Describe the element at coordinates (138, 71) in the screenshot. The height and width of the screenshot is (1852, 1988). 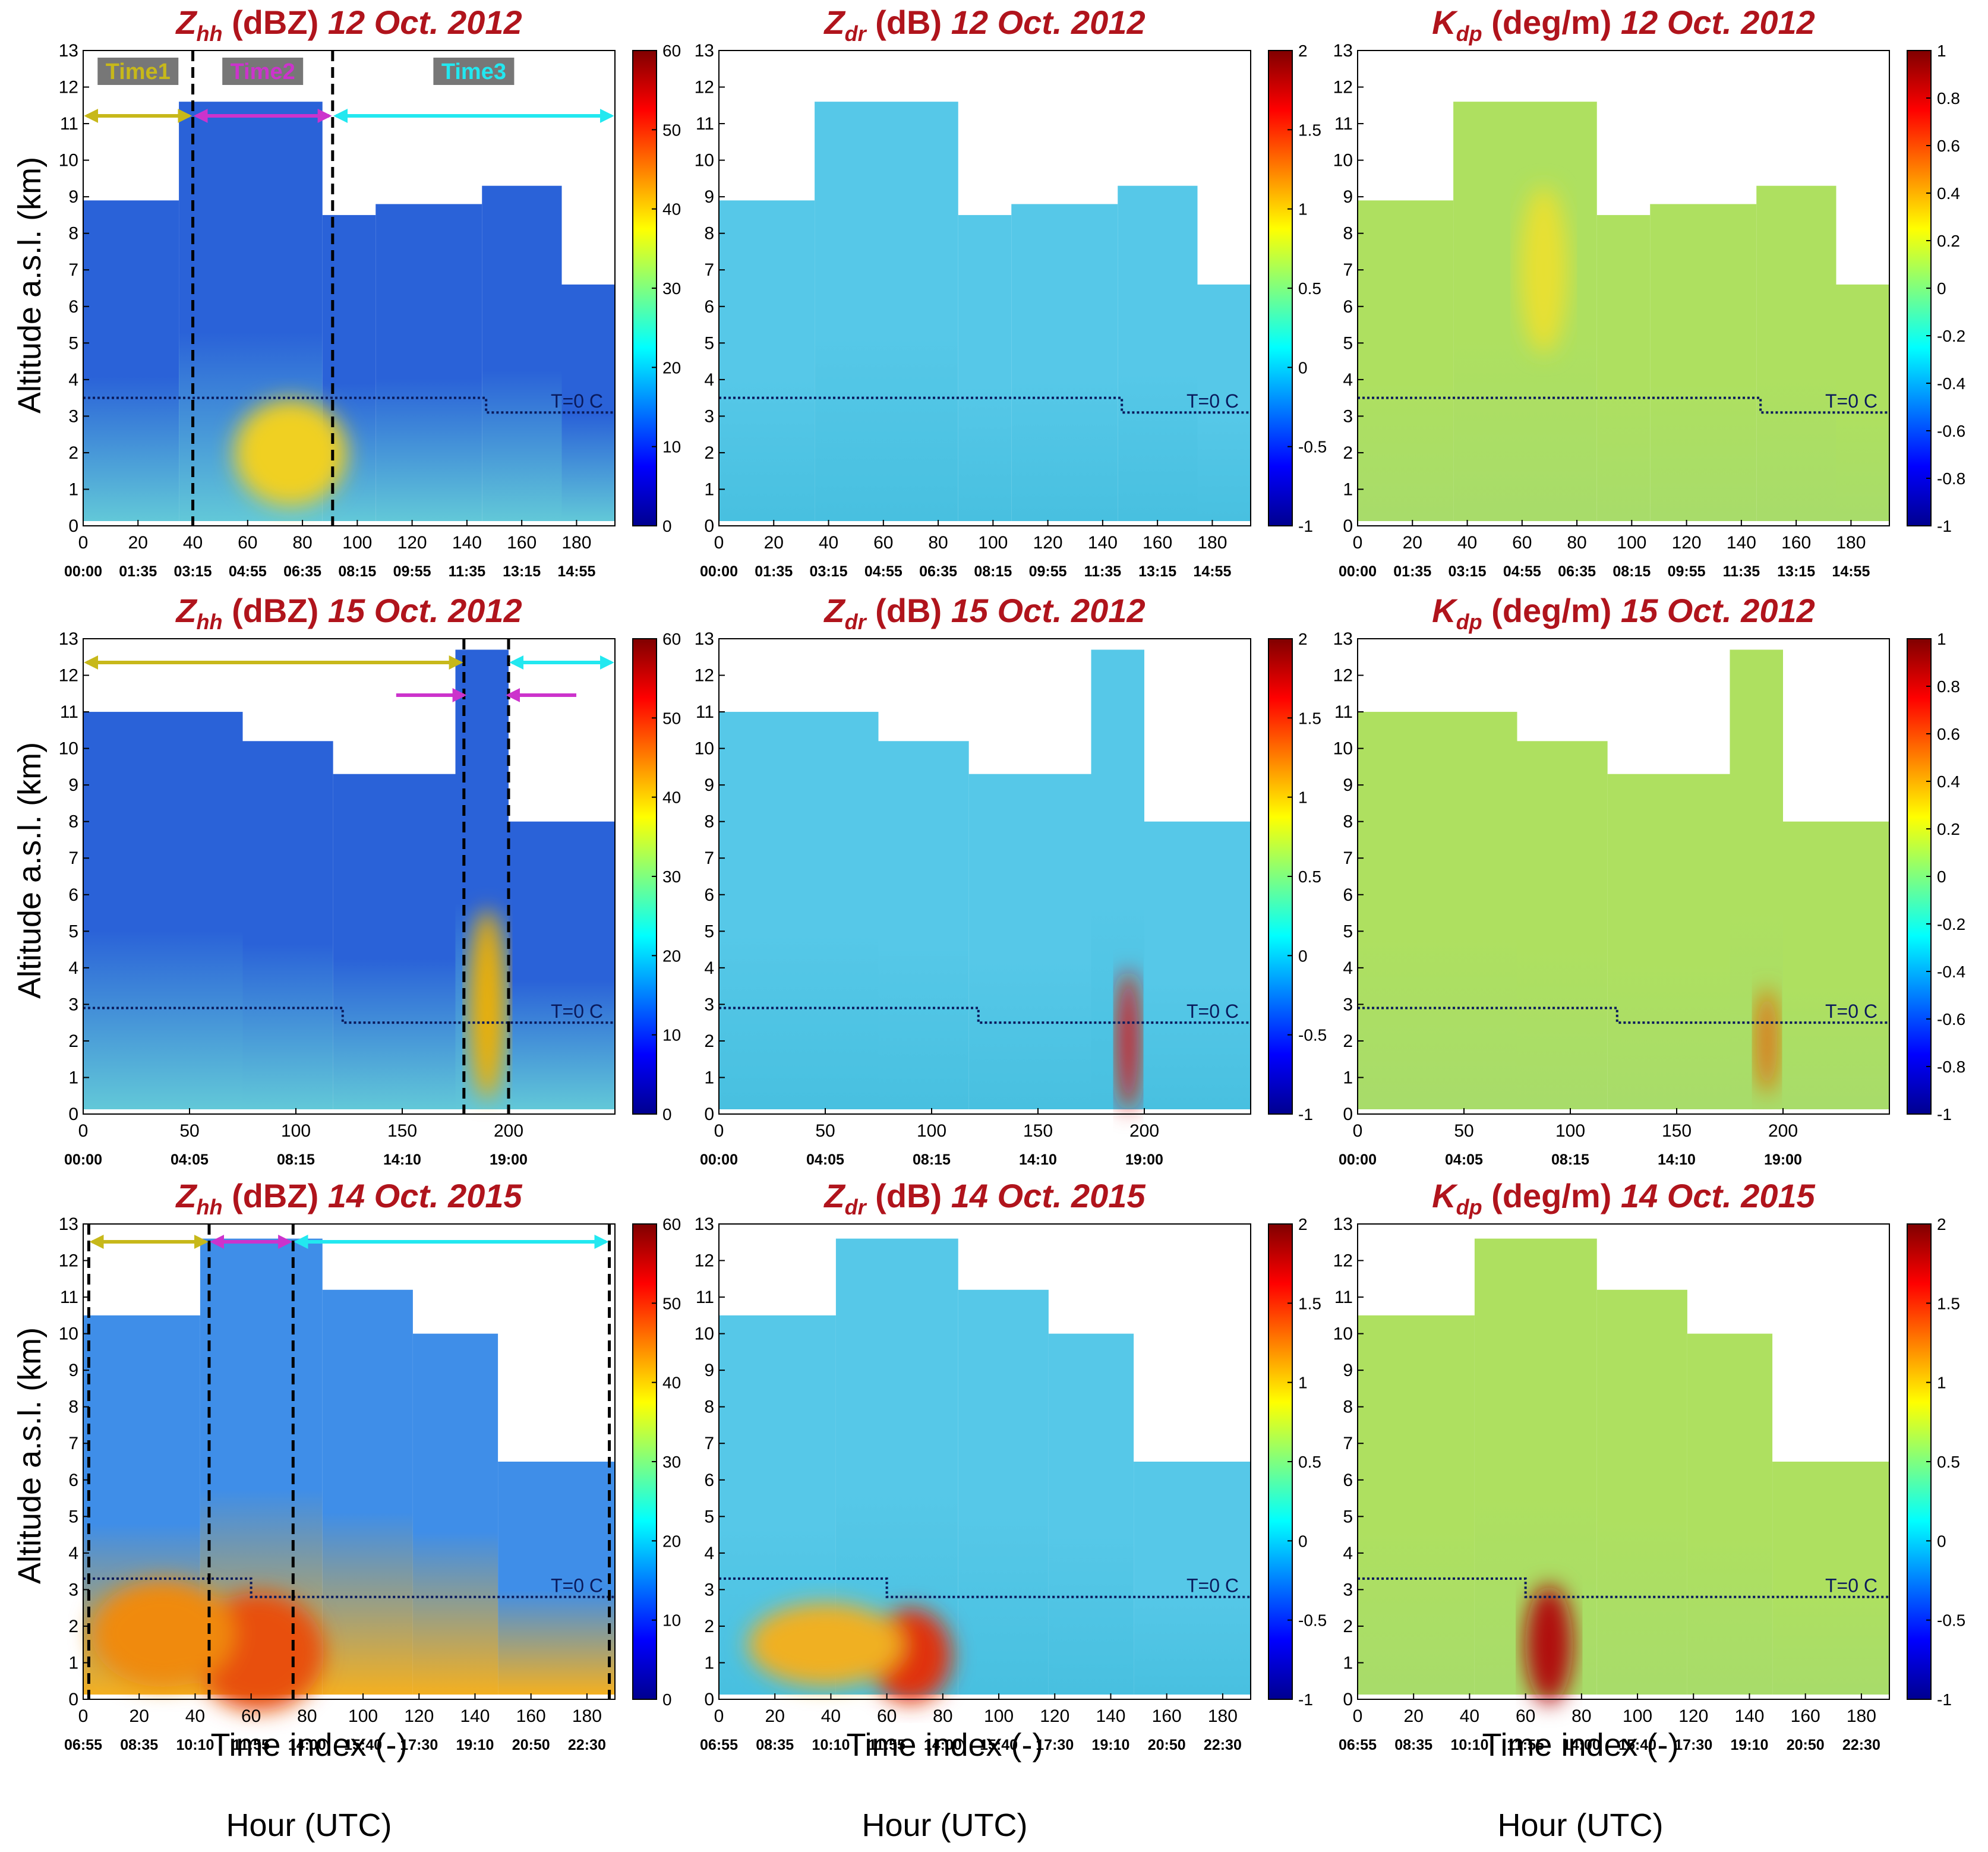
I see `period-label-time1: Time1` at that location.